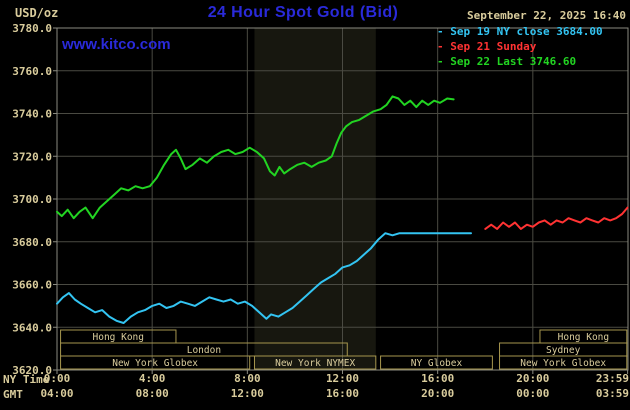 This screenshot has height=410, width=630. What do you see at coordinates (204, 350) in the screenshot?
I see `session-label-london: London` at bounding box center [204, 350].